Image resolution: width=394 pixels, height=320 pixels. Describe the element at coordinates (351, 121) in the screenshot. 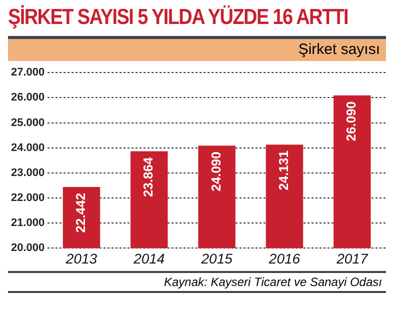

I see `data-label: 26.090` at that location.